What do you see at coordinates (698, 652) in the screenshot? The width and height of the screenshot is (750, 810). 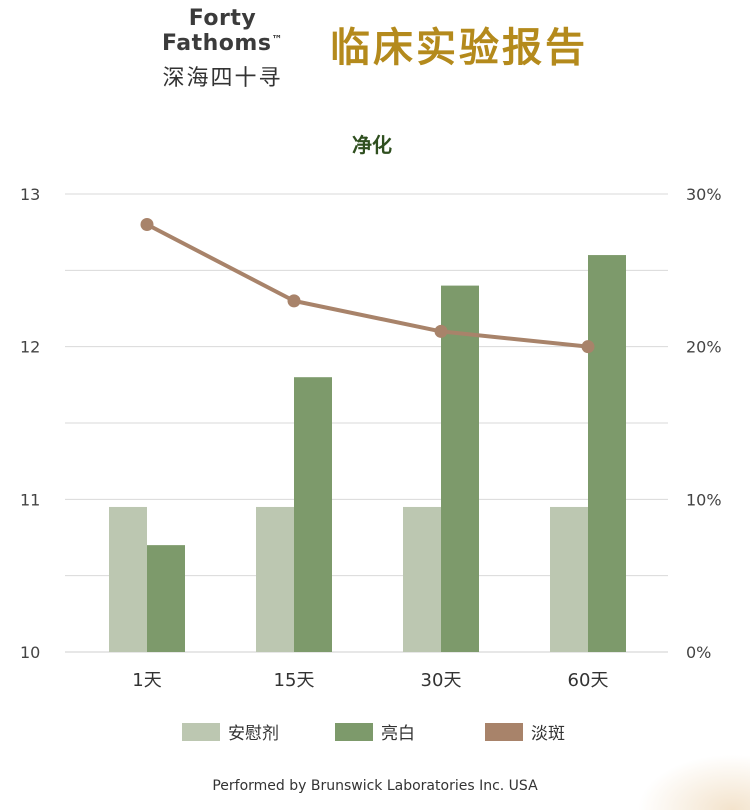 I see `y-right-tick-label: 0%` at bounding box center [698, 652].